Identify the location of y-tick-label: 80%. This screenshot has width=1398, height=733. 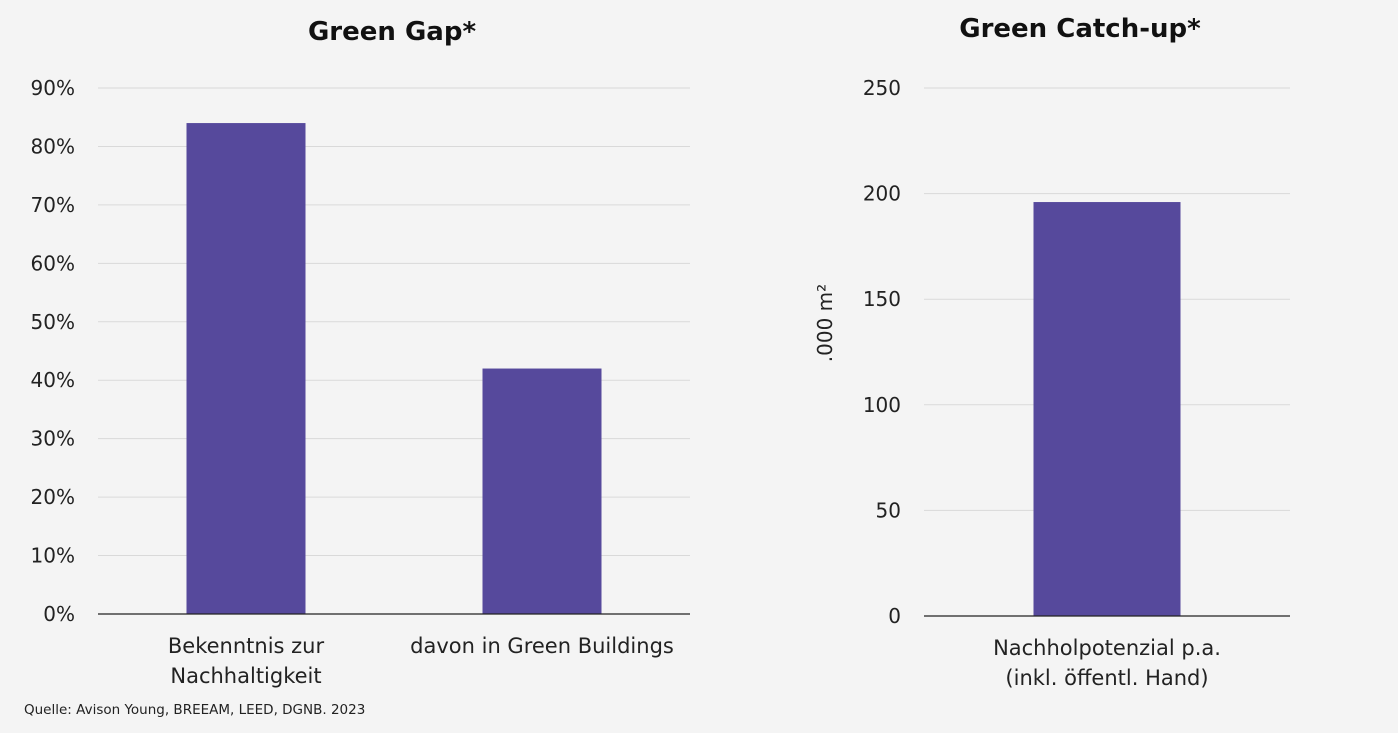
(53, 146).